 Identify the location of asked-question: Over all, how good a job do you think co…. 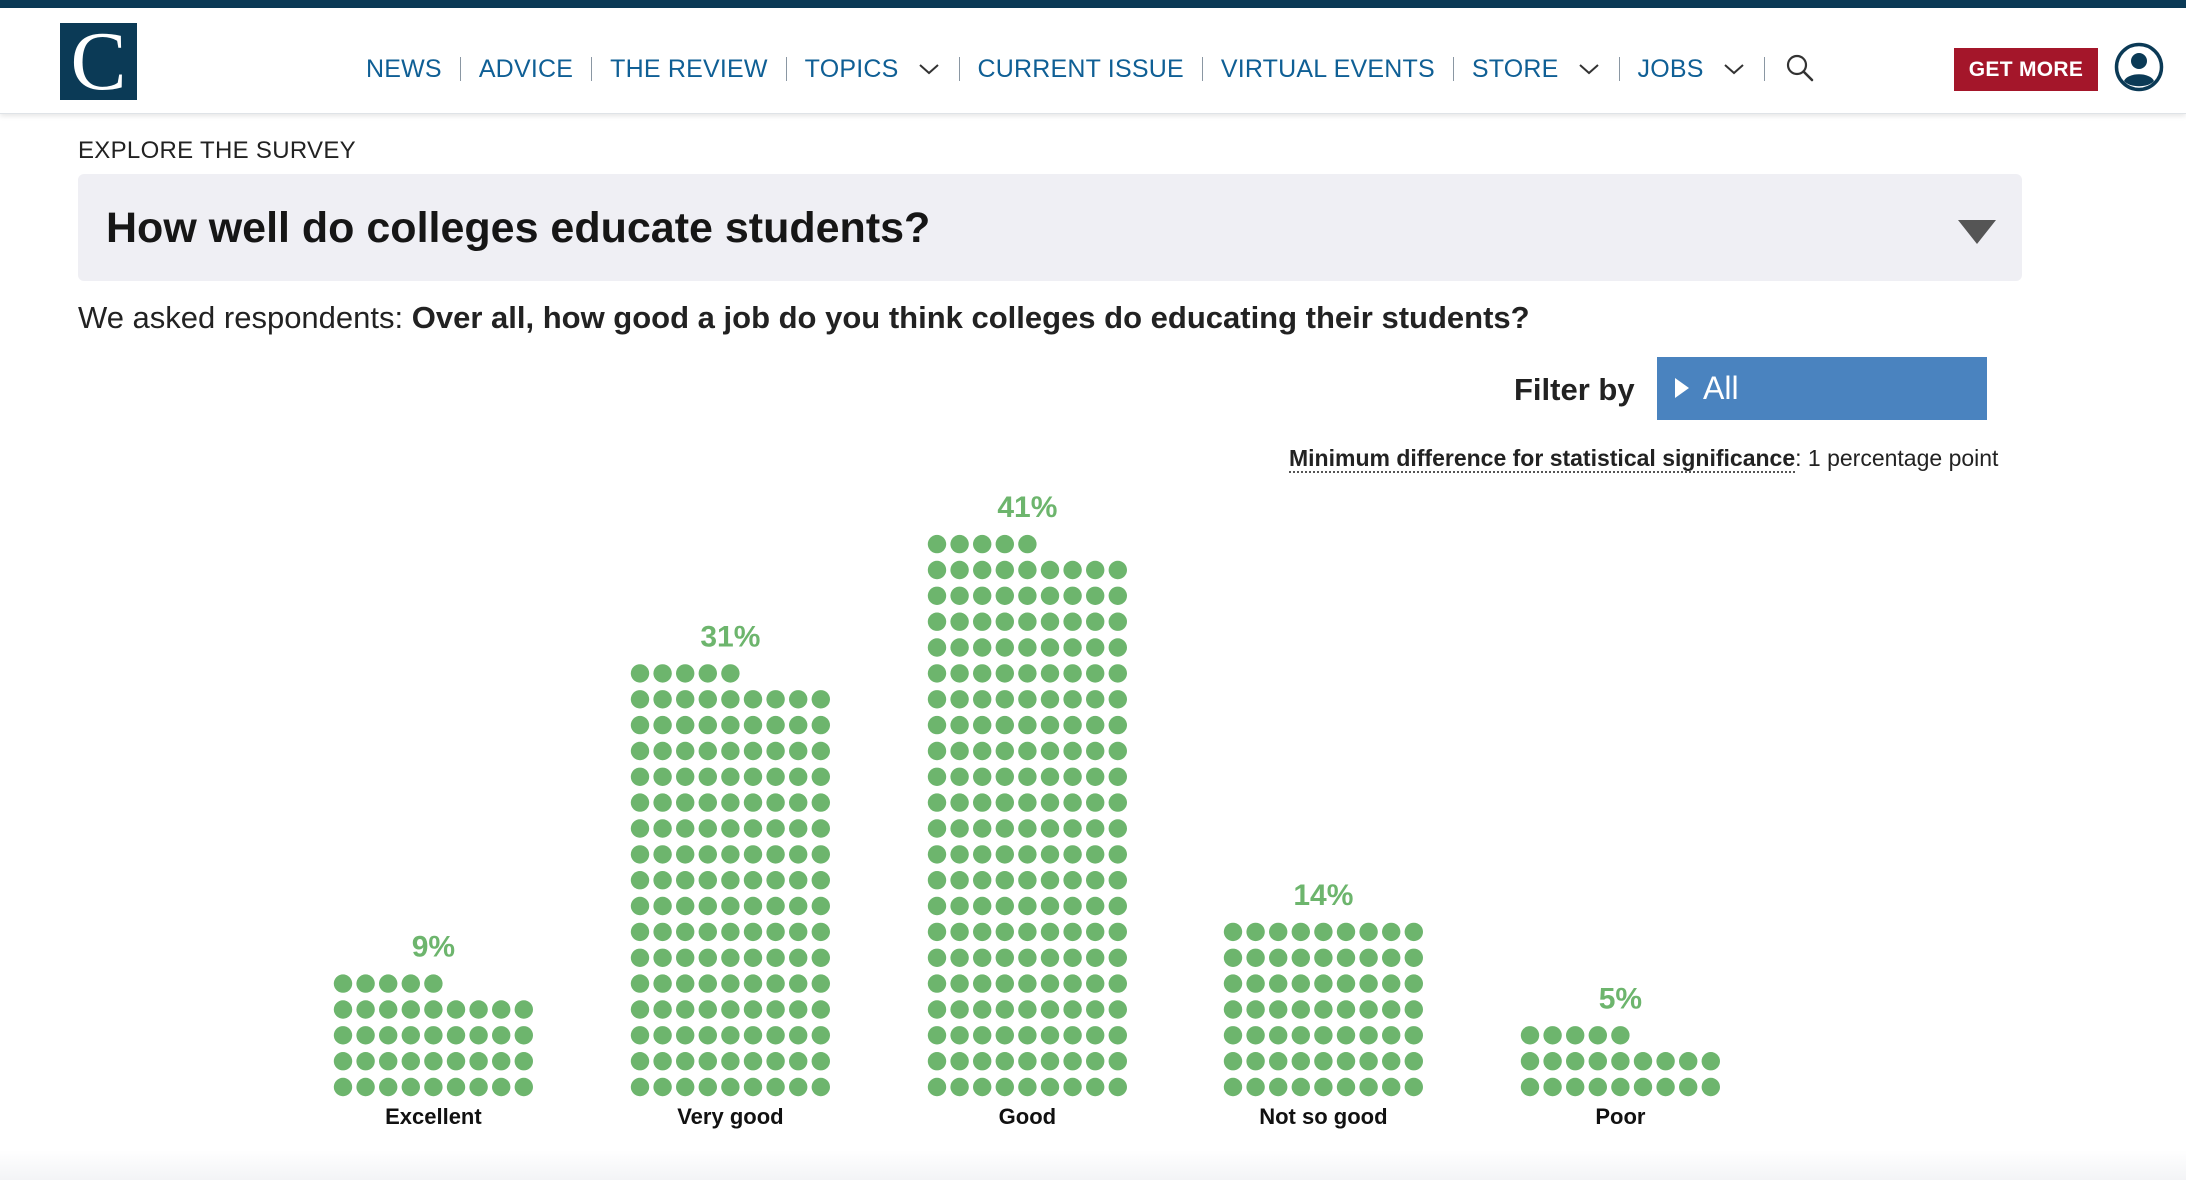
(970, 317).